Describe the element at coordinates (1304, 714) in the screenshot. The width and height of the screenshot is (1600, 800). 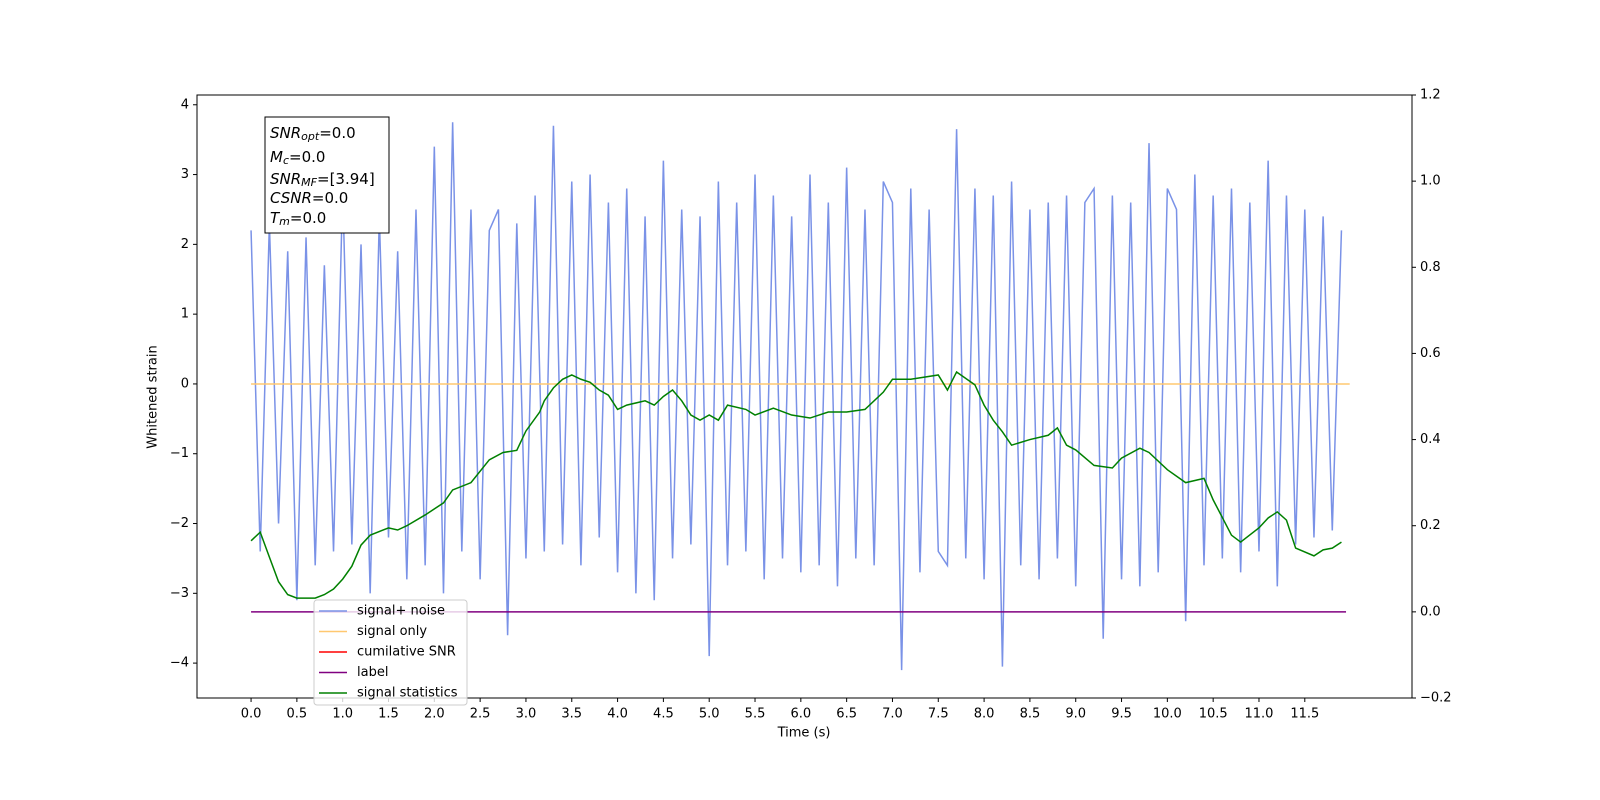
I see `x-tick-label: 11.5` at that location.